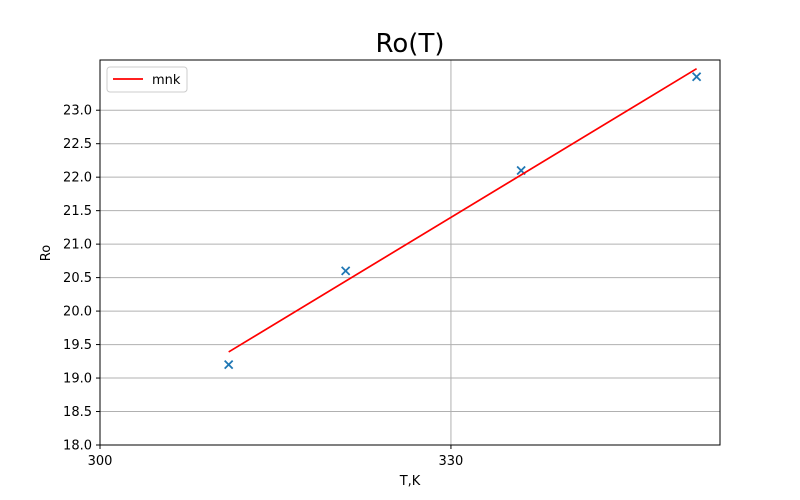  What do you see at coordinates (77, 345) in the screenshot?
I see `y-tick-label: 19.5` at bounding box center [77, 345].